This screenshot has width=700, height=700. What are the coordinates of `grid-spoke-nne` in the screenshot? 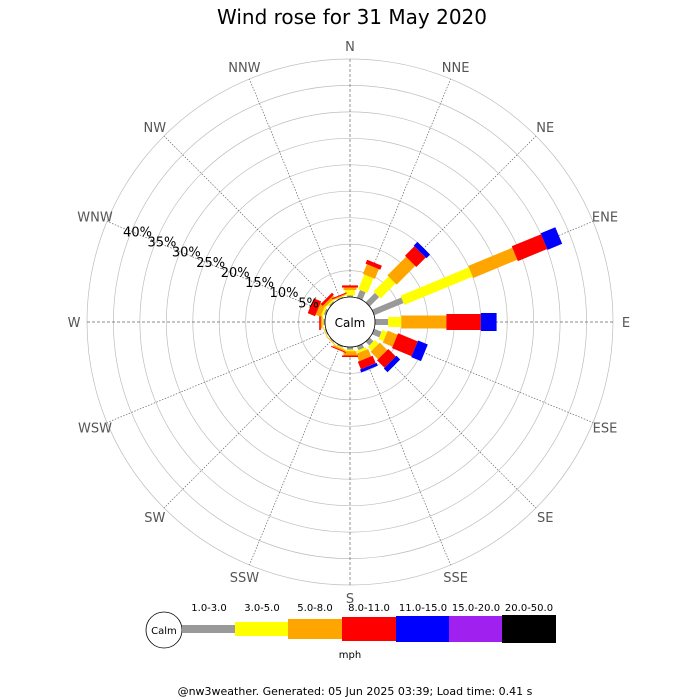 It's located at (405, 189).